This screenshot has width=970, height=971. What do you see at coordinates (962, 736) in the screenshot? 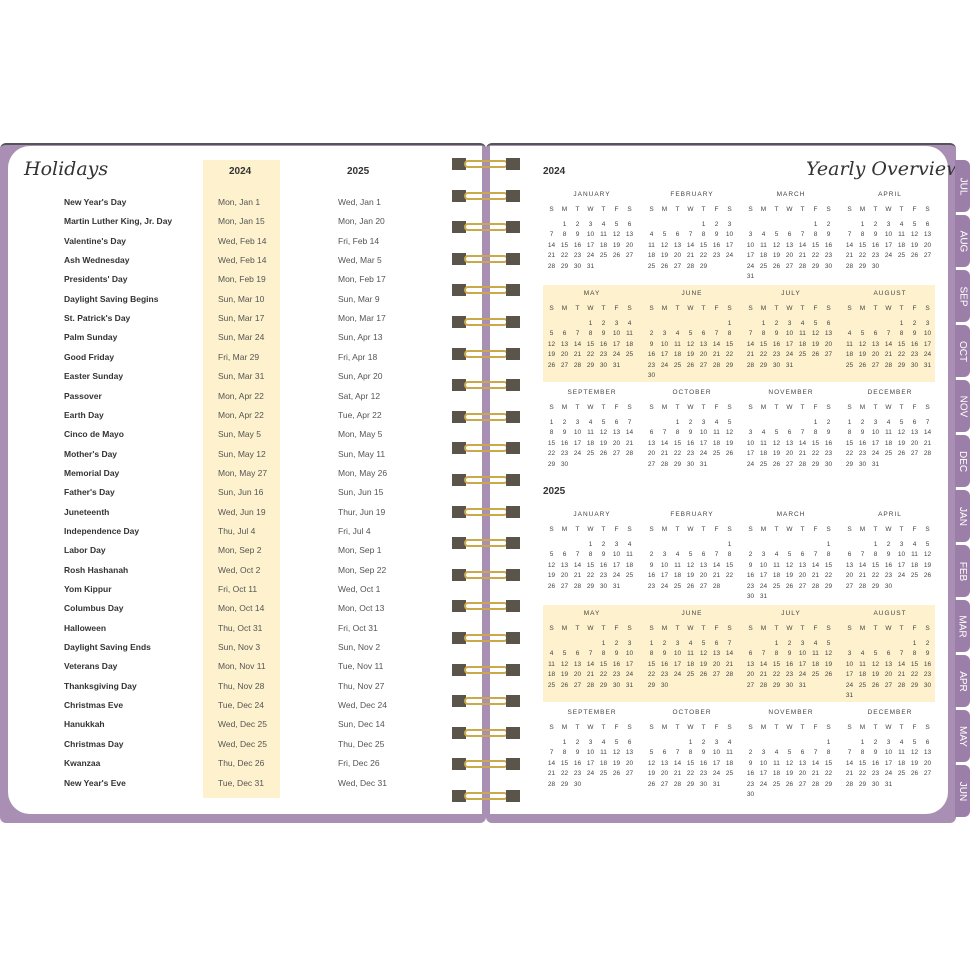
I see `month-tab-may: MAY` at bounding box center [962, 736].